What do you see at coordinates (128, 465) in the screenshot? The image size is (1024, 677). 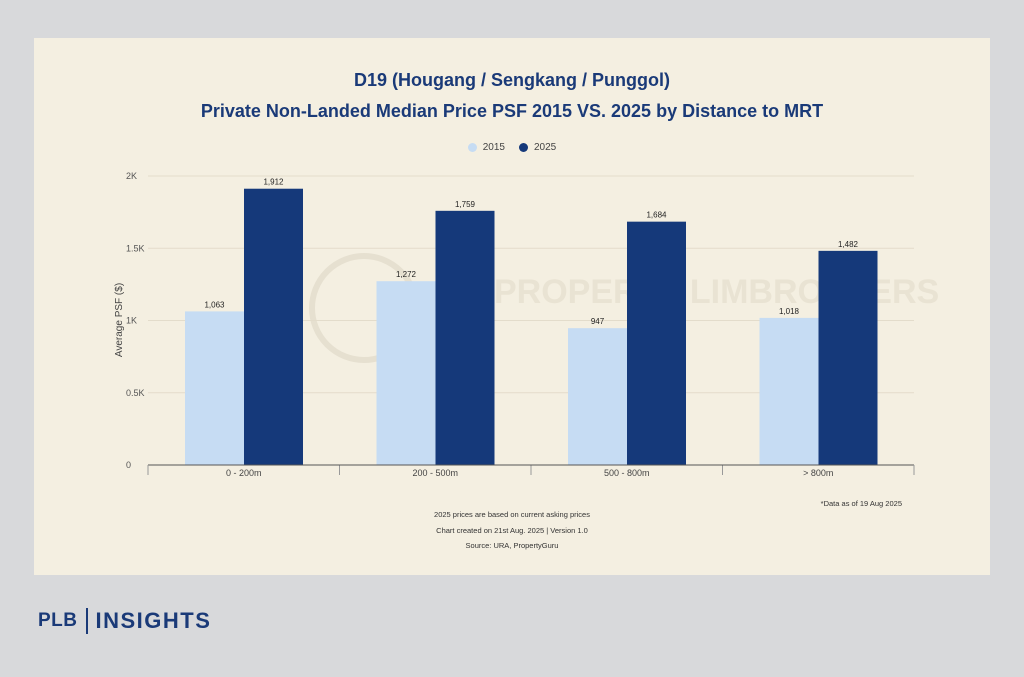 I see `y-tick-label: 0` at bounding box center [128, 465].